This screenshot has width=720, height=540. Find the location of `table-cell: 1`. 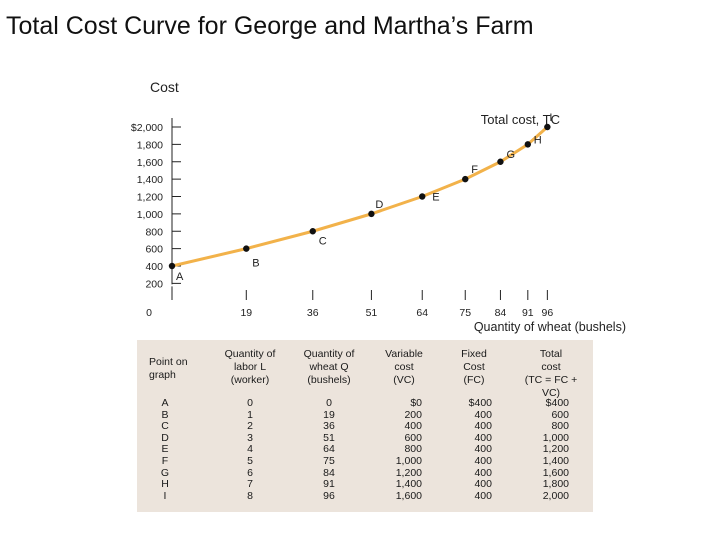

table-cell: 1 is located at coordinates (250, 414).